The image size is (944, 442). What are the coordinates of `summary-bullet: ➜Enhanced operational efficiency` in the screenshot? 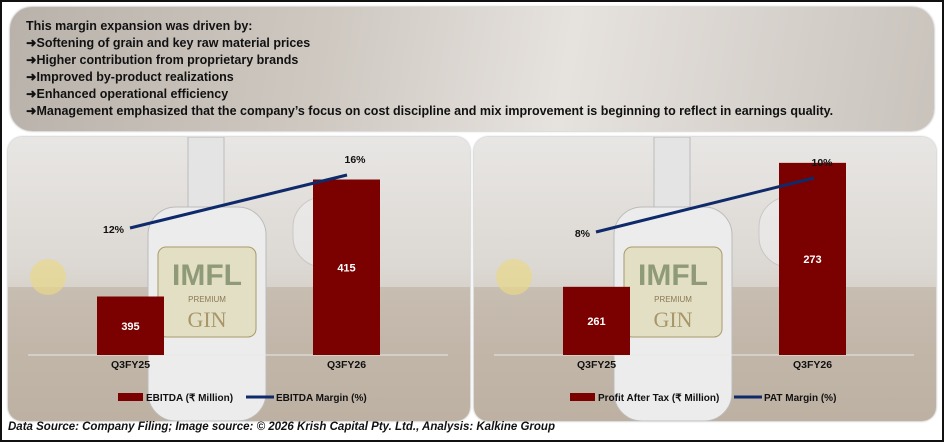 It's located at (472, 94).